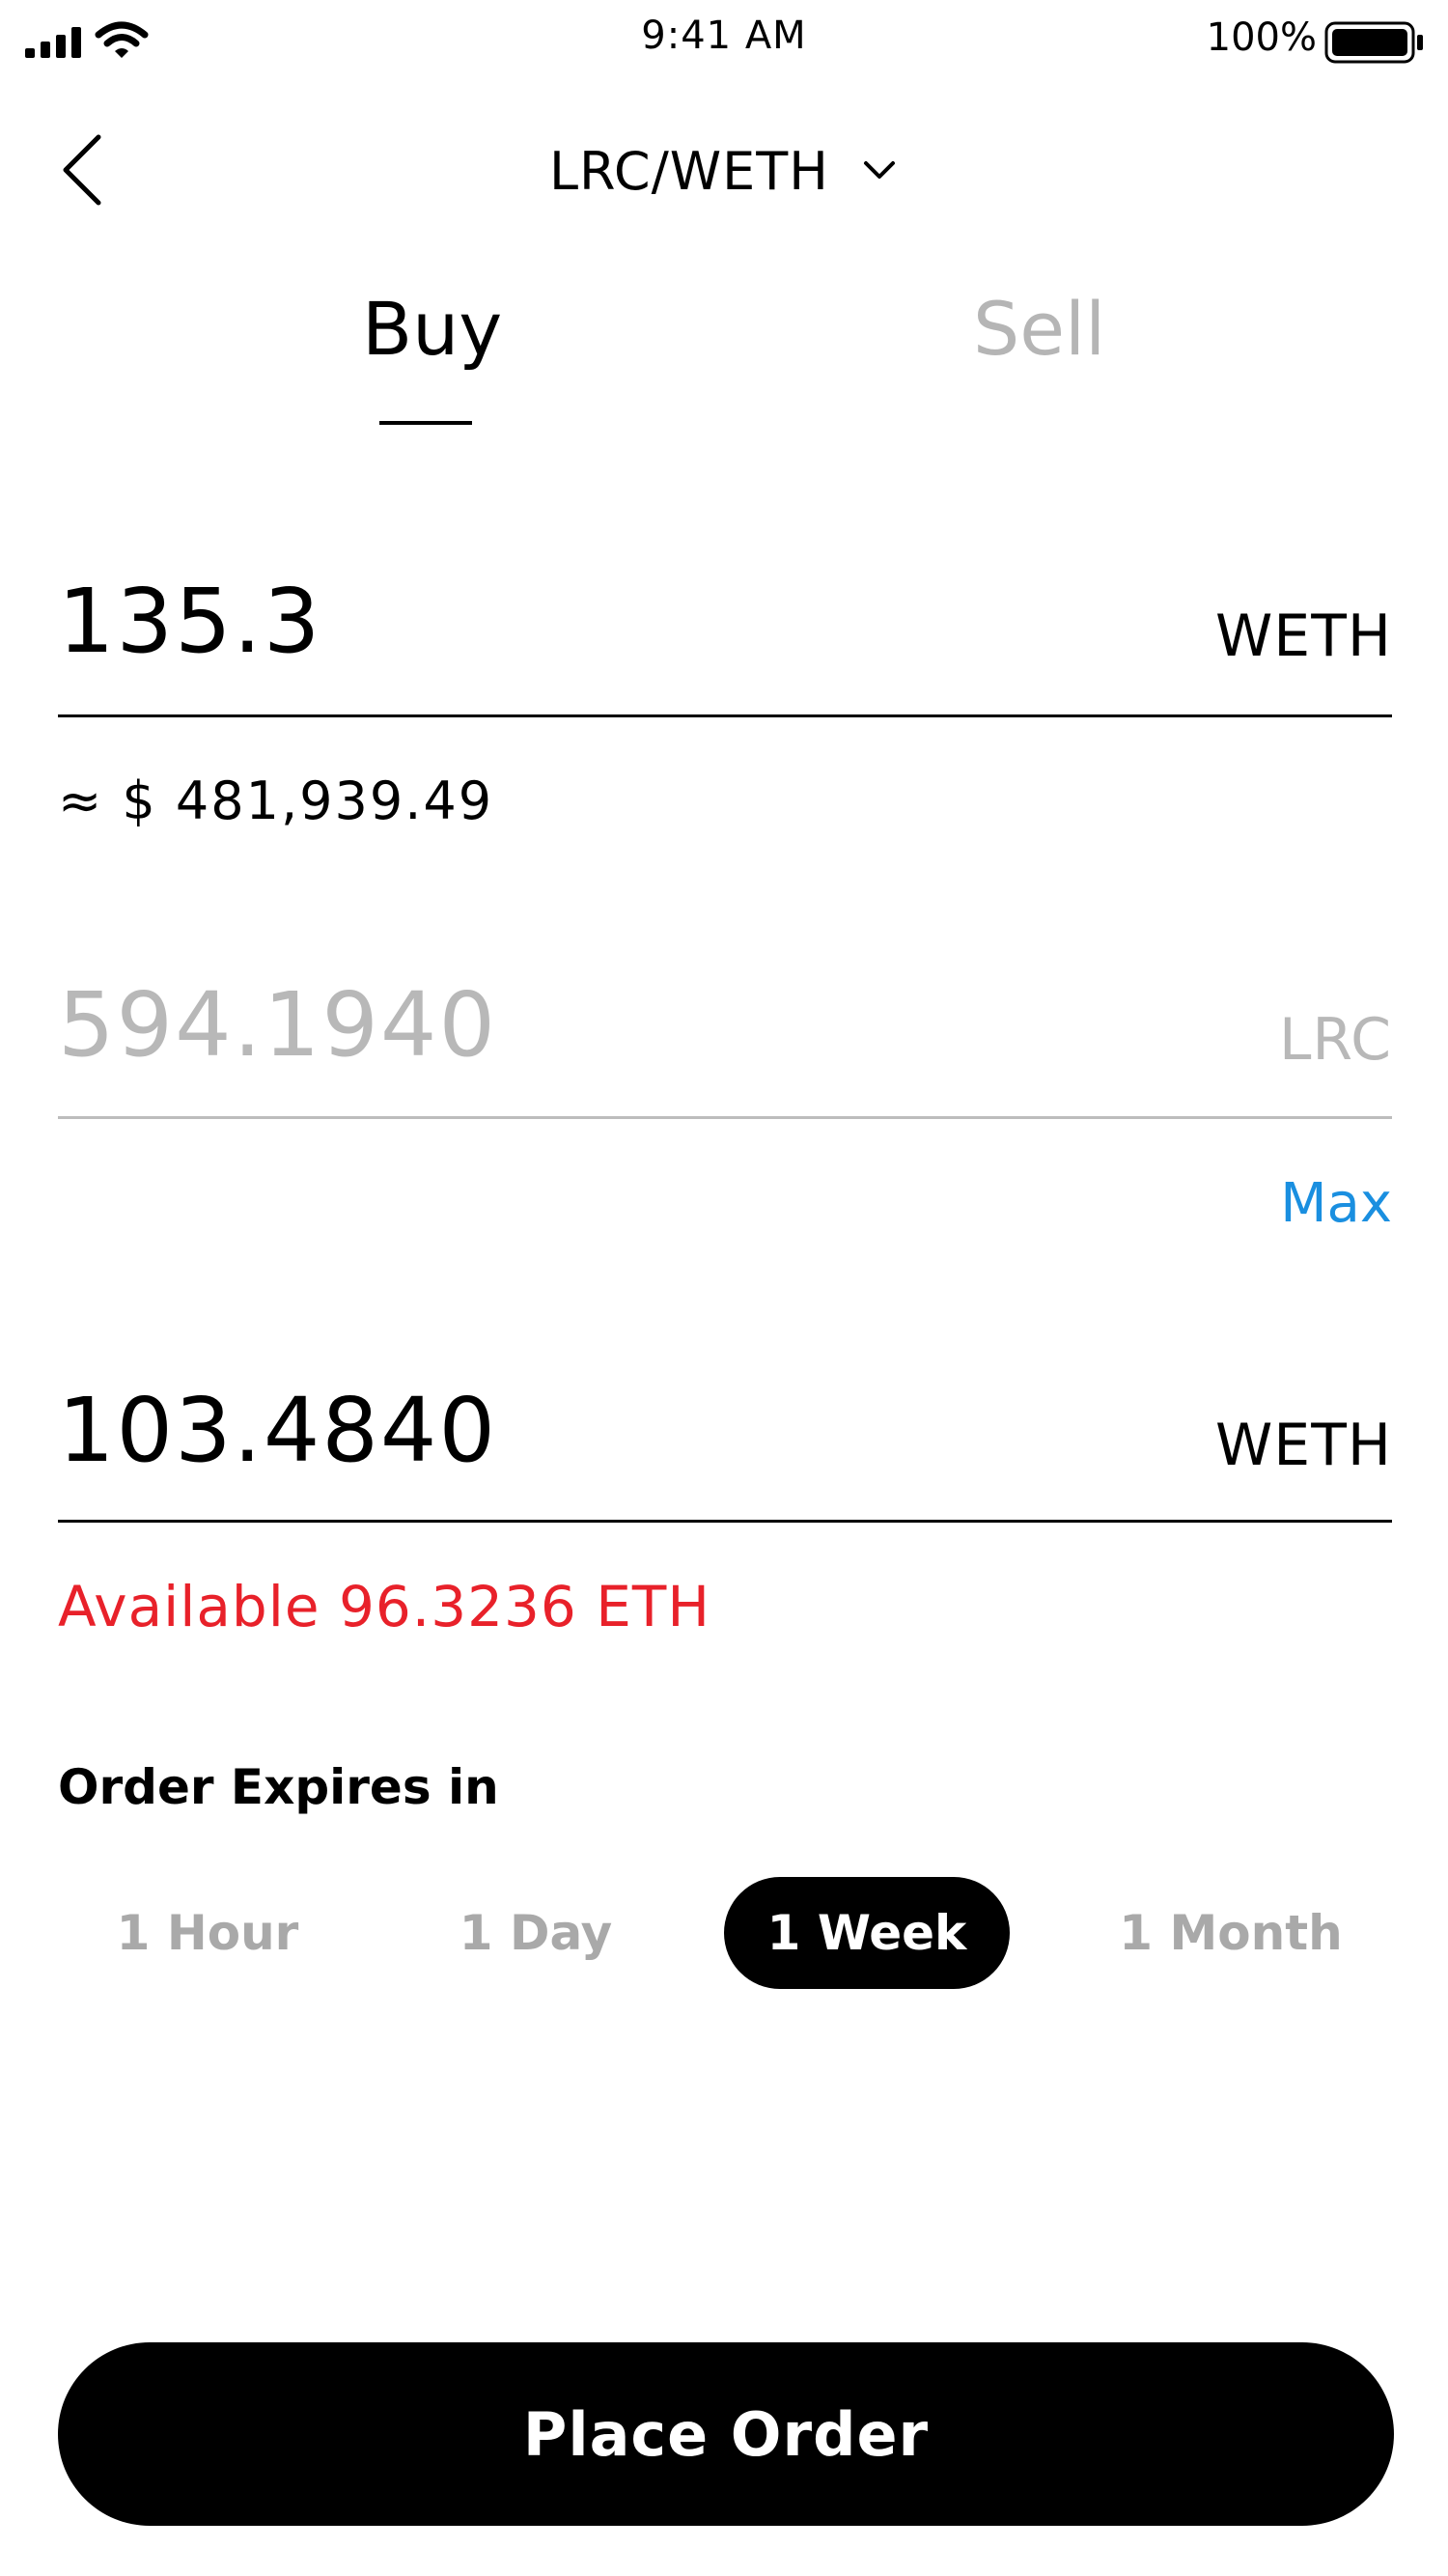 This screenshot has width=1448, height=2576. Describe the element at coordinates (426, 423) in the screenshot. I see `active-tab-indicator` at that location.